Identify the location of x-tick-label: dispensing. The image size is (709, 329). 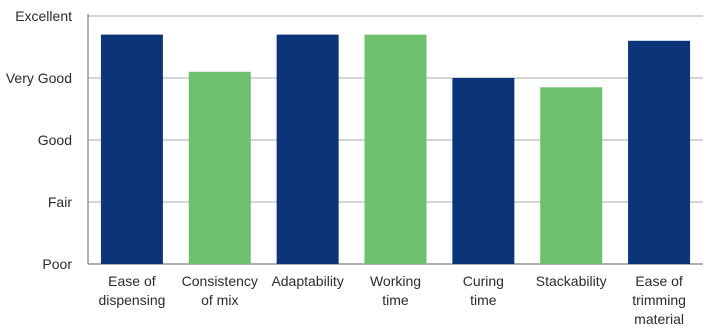
(131, 300).